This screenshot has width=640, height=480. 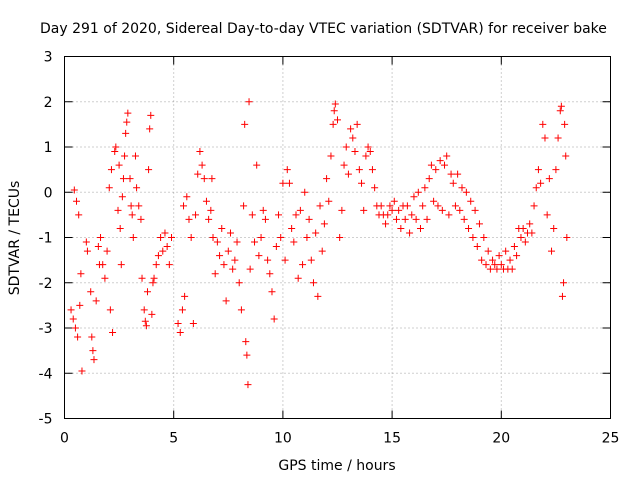 I want to click on y-tick-label: -2, so click(x=46, y=284).